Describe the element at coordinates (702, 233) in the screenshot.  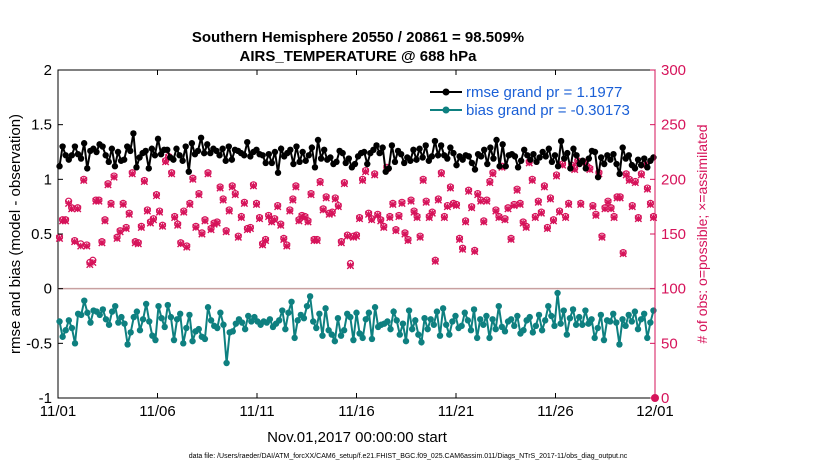
I see `y-axis-label-right: # of obs: o=possible; ×=assimilated` at that location.